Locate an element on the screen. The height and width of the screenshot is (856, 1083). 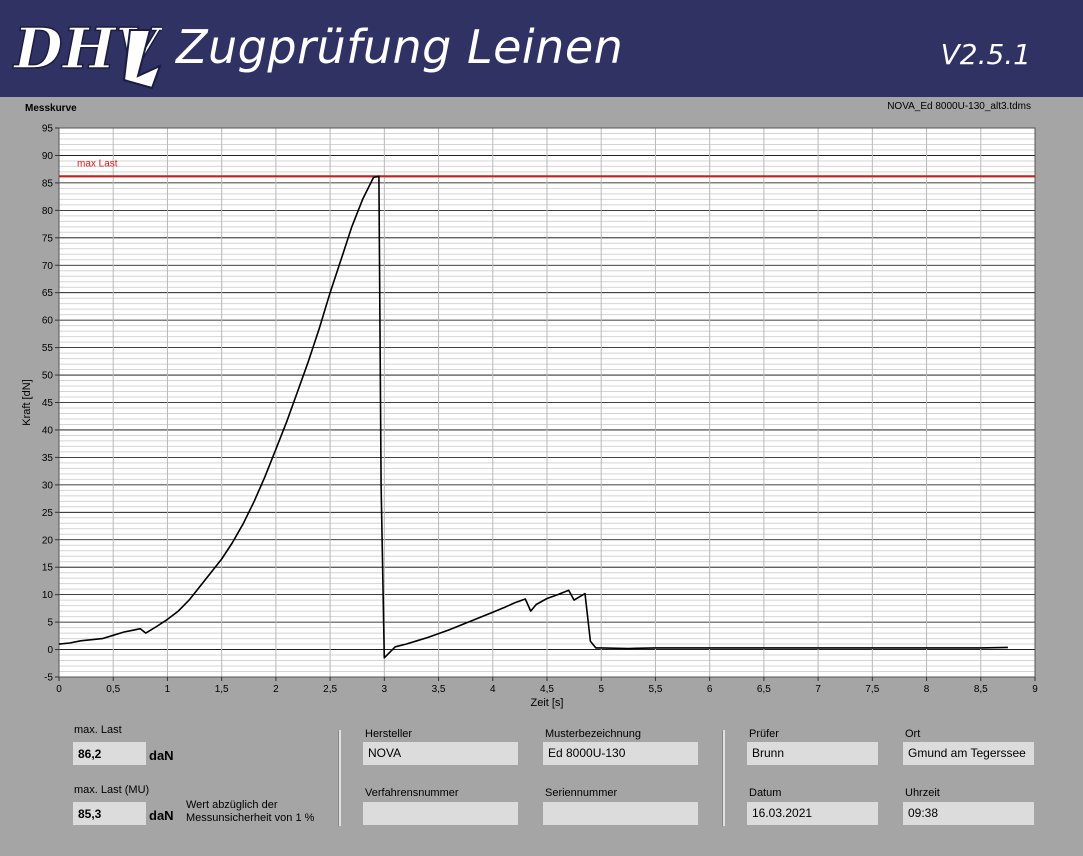
x-tick-label: 7 is located at coordinates (818, 689).